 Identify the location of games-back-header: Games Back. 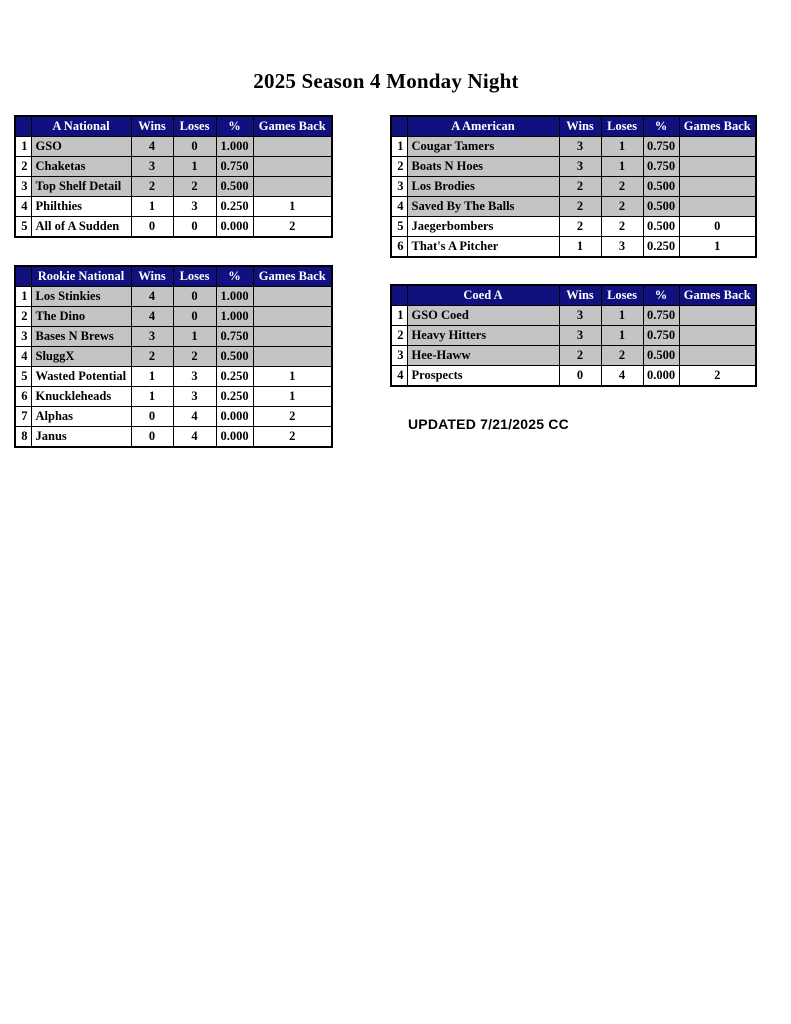
(717, 295).